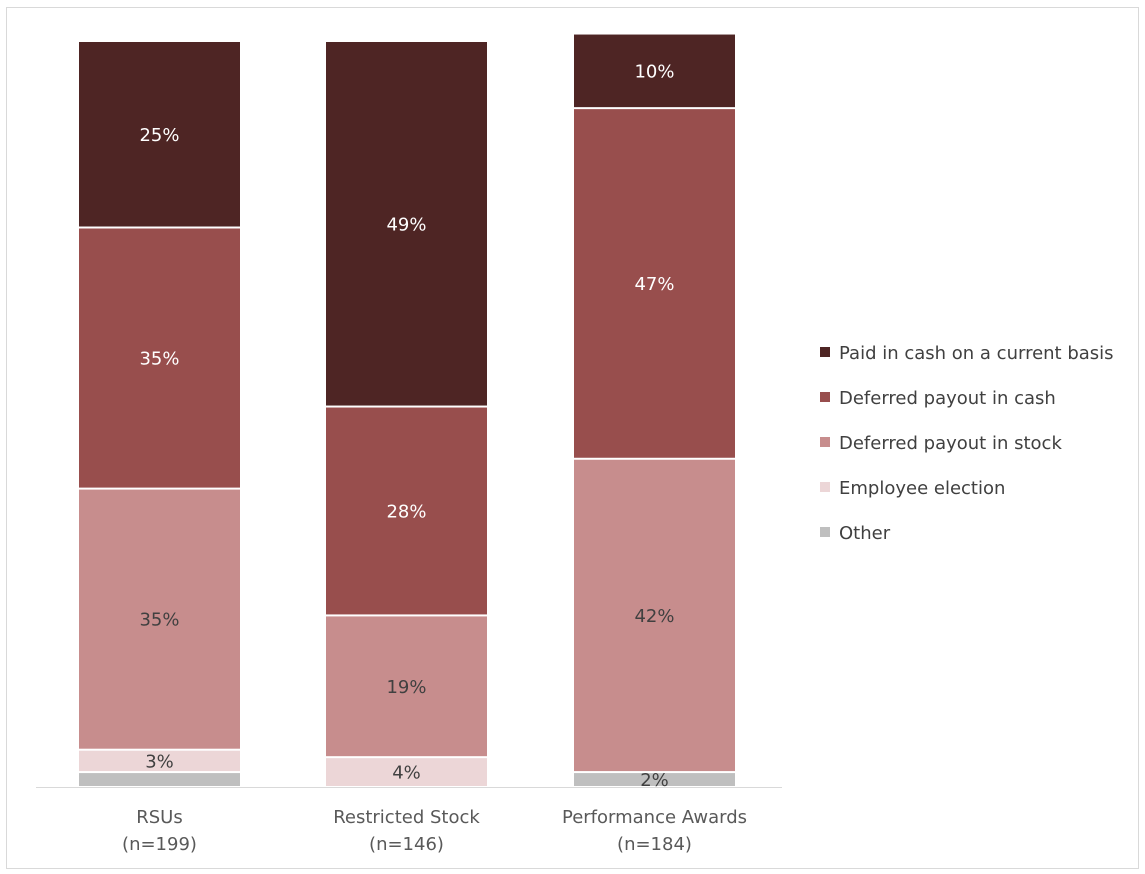  What do you see at coordinates (654, 844) in the screenshot?
I see `category-count-performance-awards: (n=184)` at bounding box center [654, 844].